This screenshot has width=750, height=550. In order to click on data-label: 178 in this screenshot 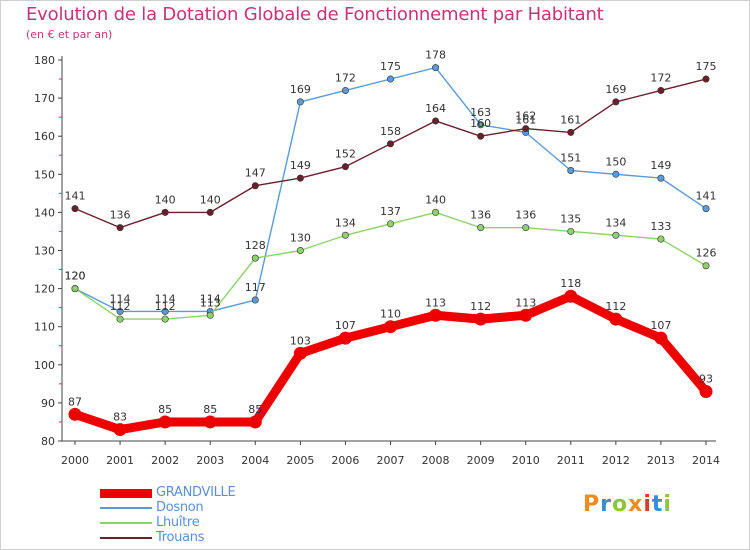, I will do `click(435, 55)`.